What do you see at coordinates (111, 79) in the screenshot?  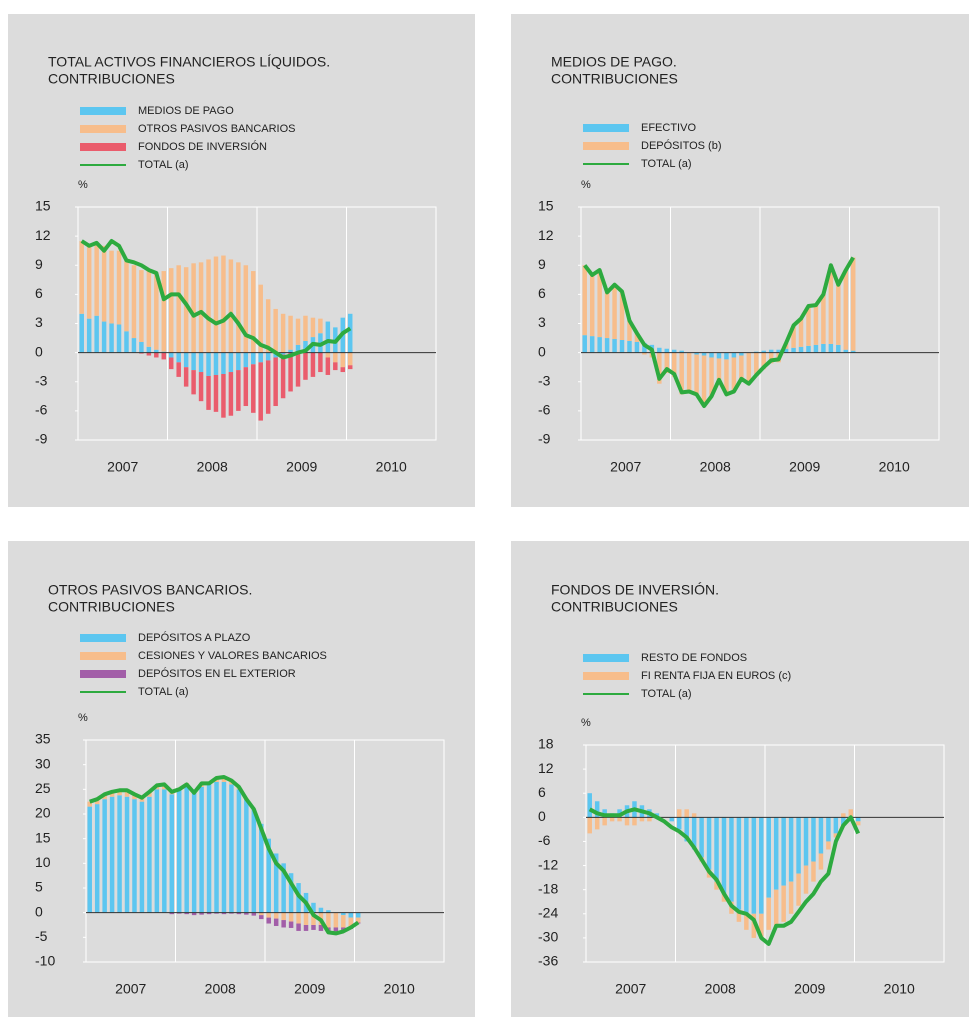 I see `chart-title: CONTRIBUCIONES` at bounding box center [111, 79].